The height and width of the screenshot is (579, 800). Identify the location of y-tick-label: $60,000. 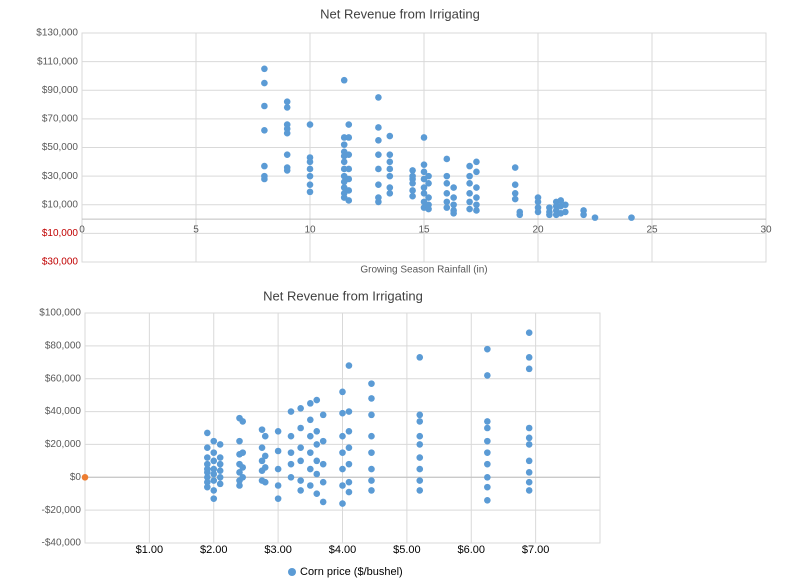
(63, 378).